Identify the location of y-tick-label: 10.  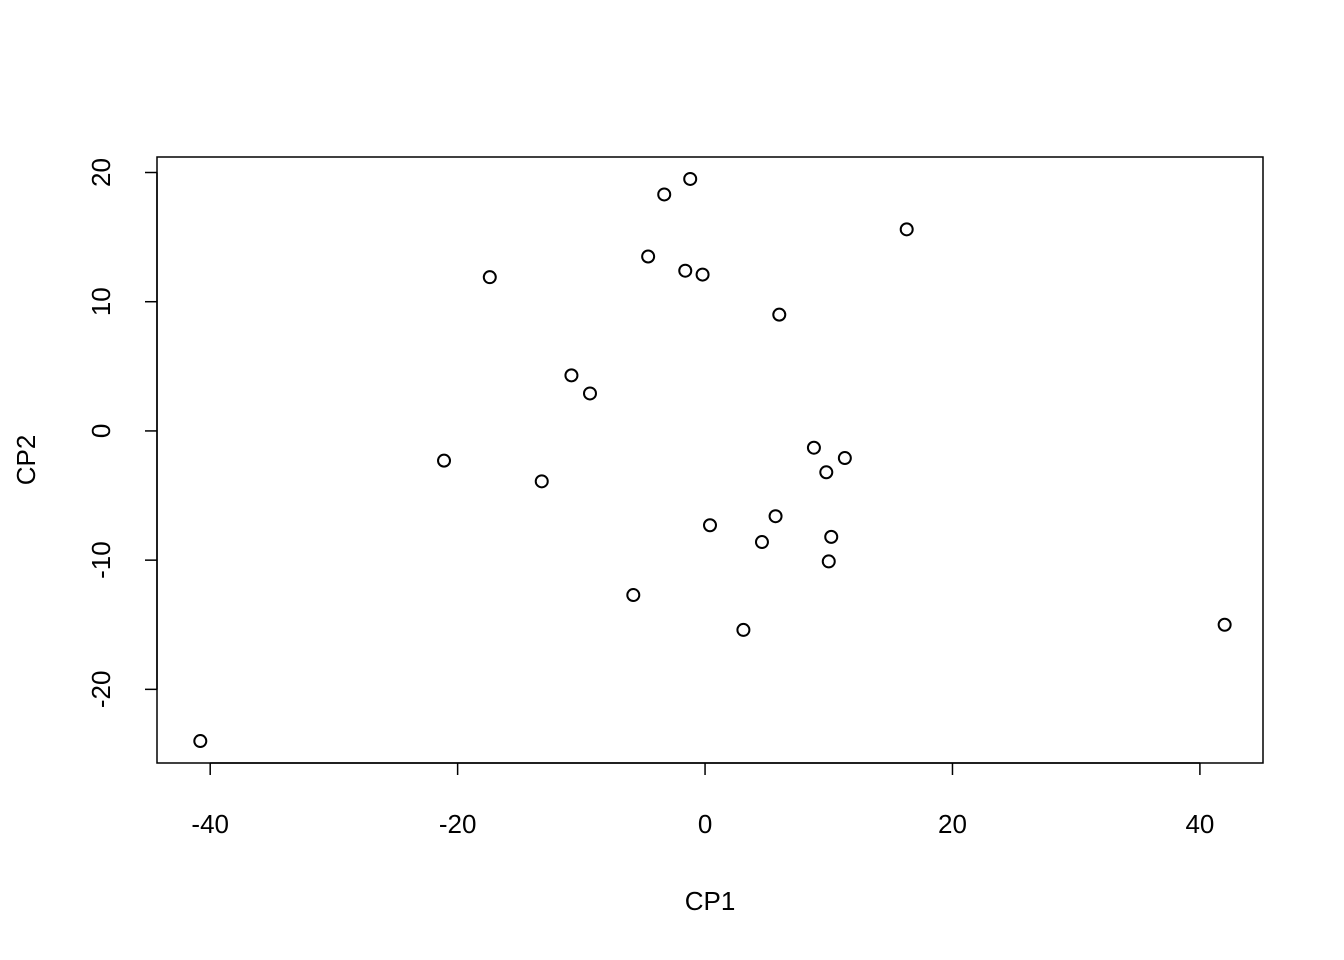
(101, 301).